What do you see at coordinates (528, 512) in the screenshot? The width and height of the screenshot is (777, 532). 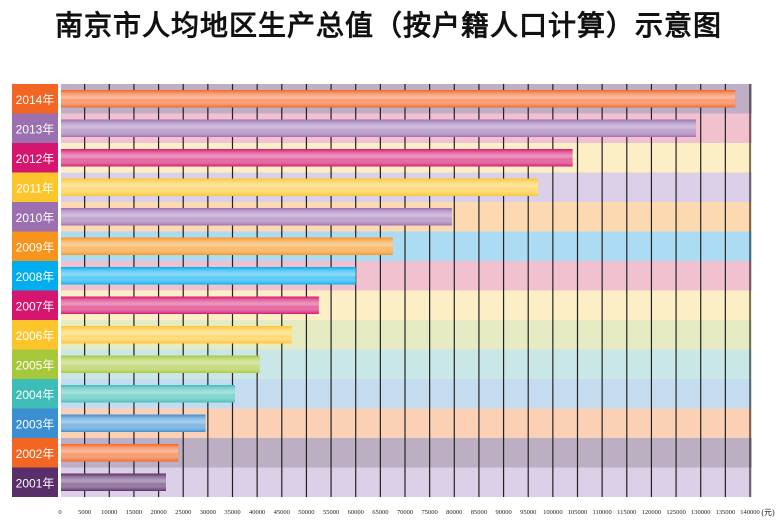 I see `x-tick-label: 95000` at bounding box center [528, 512].